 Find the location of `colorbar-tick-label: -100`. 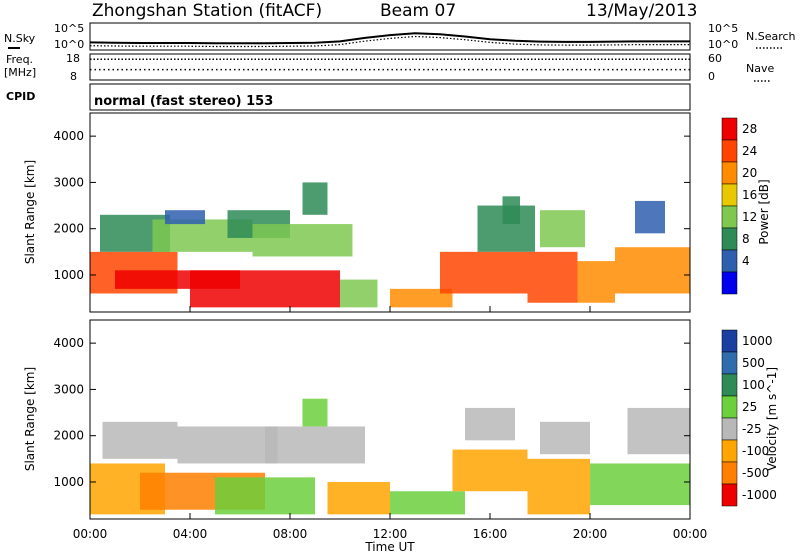

colorbar-tick-label: -100 is located at coordinates (755, 451).